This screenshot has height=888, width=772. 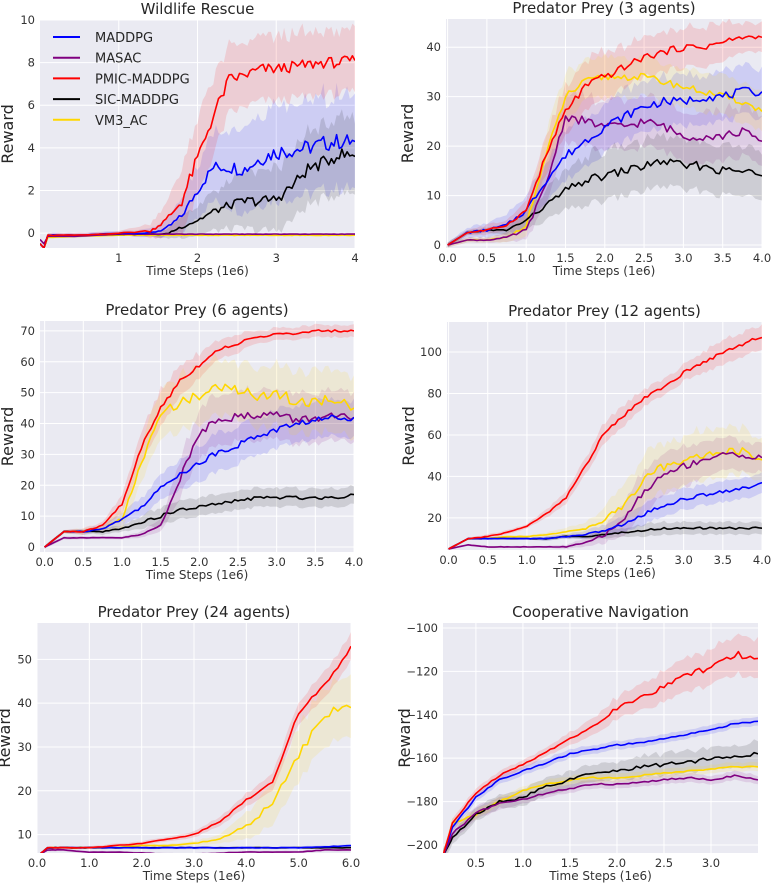 What do you see at coordinates (604, 311) in the screenshot?
I see `subplot-title: Predator Prey (12 agents)` at bounding box center [604, 311].